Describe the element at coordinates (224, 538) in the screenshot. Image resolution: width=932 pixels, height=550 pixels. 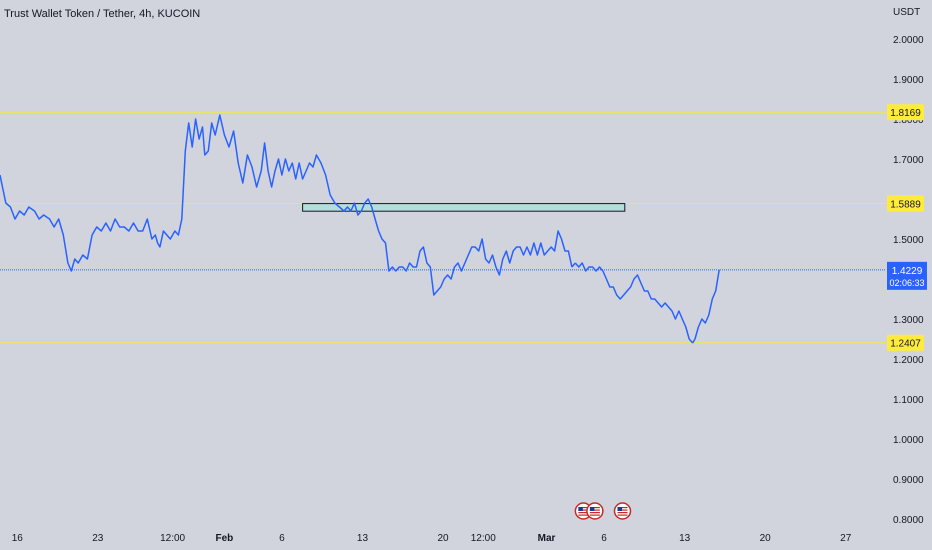
I see `x-tick-label: Feb` at that location.